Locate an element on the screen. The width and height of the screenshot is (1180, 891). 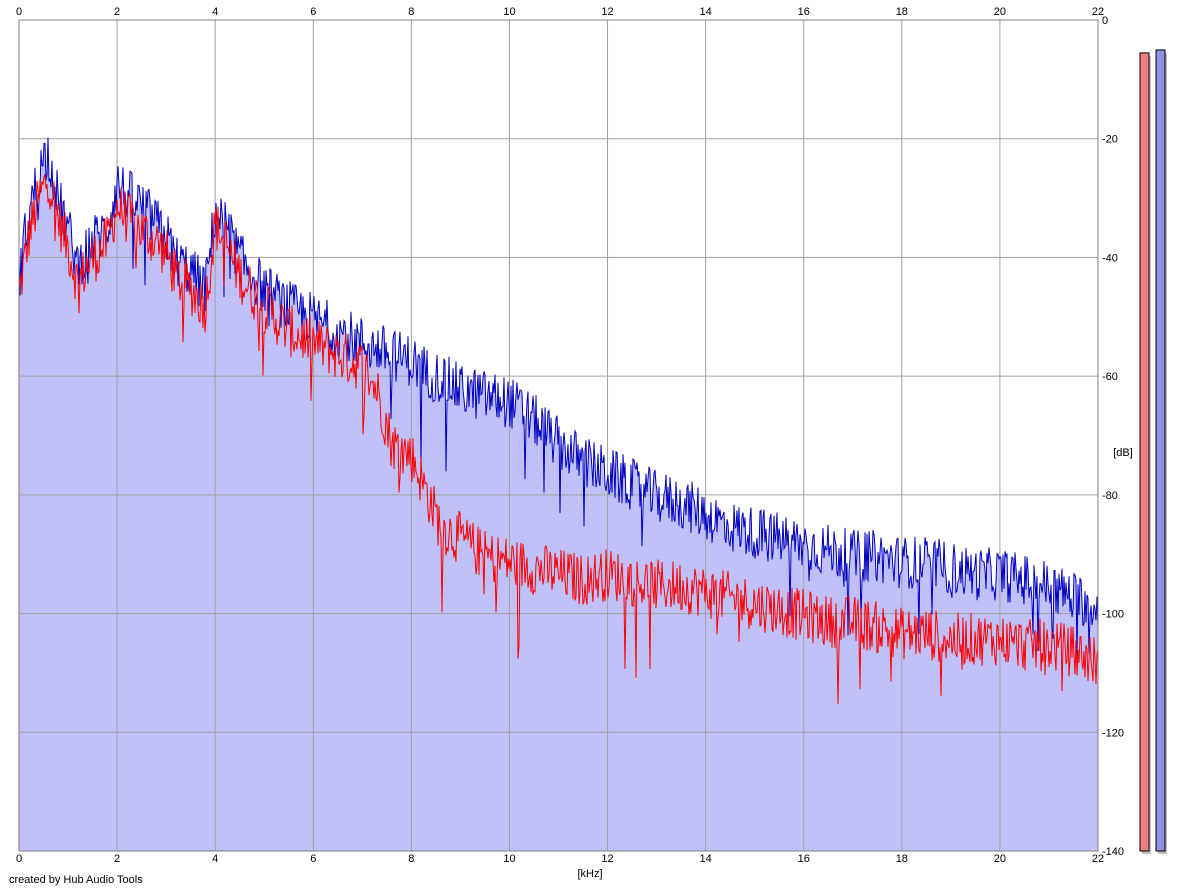
x-axis-label: [kHz] is located at coordinates (589, 874).